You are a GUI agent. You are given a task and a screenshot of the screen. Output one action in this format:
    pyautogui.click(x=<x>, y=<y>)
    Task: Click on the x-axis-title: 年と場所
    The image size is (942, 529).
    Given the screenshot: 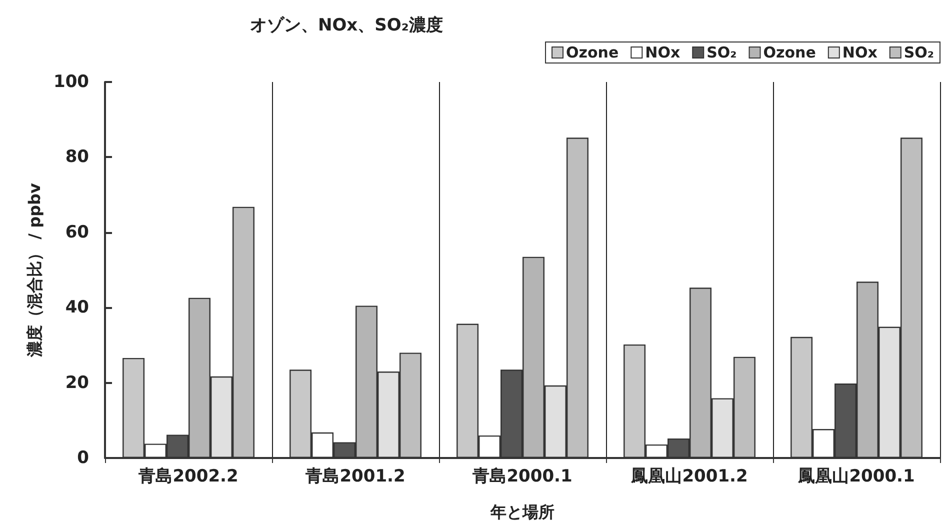 What is the action you would take?
    pyautogui.click(x=522, y=512)
    